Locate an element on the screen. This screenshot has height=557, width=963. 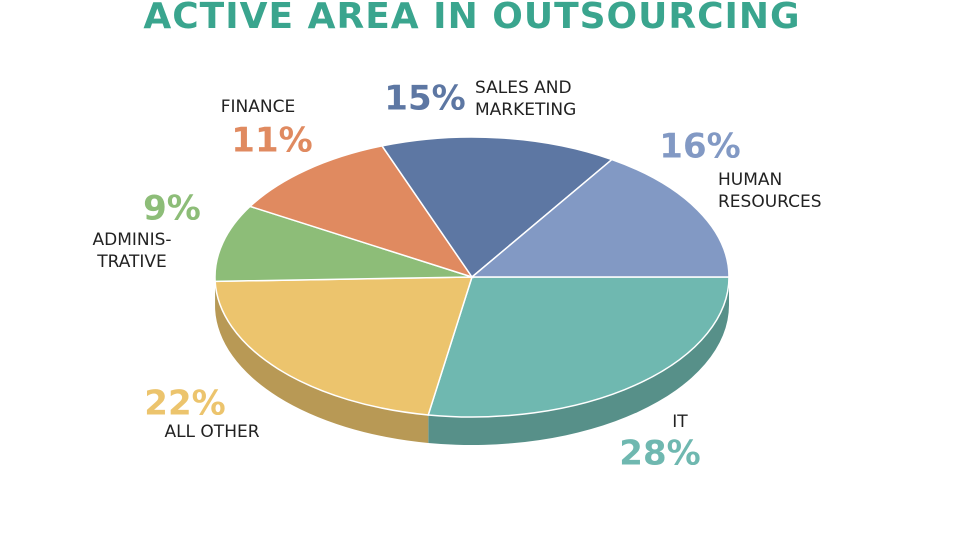
category-label: ADMINIS-TRATIVE is located at coordinates (131, 251).